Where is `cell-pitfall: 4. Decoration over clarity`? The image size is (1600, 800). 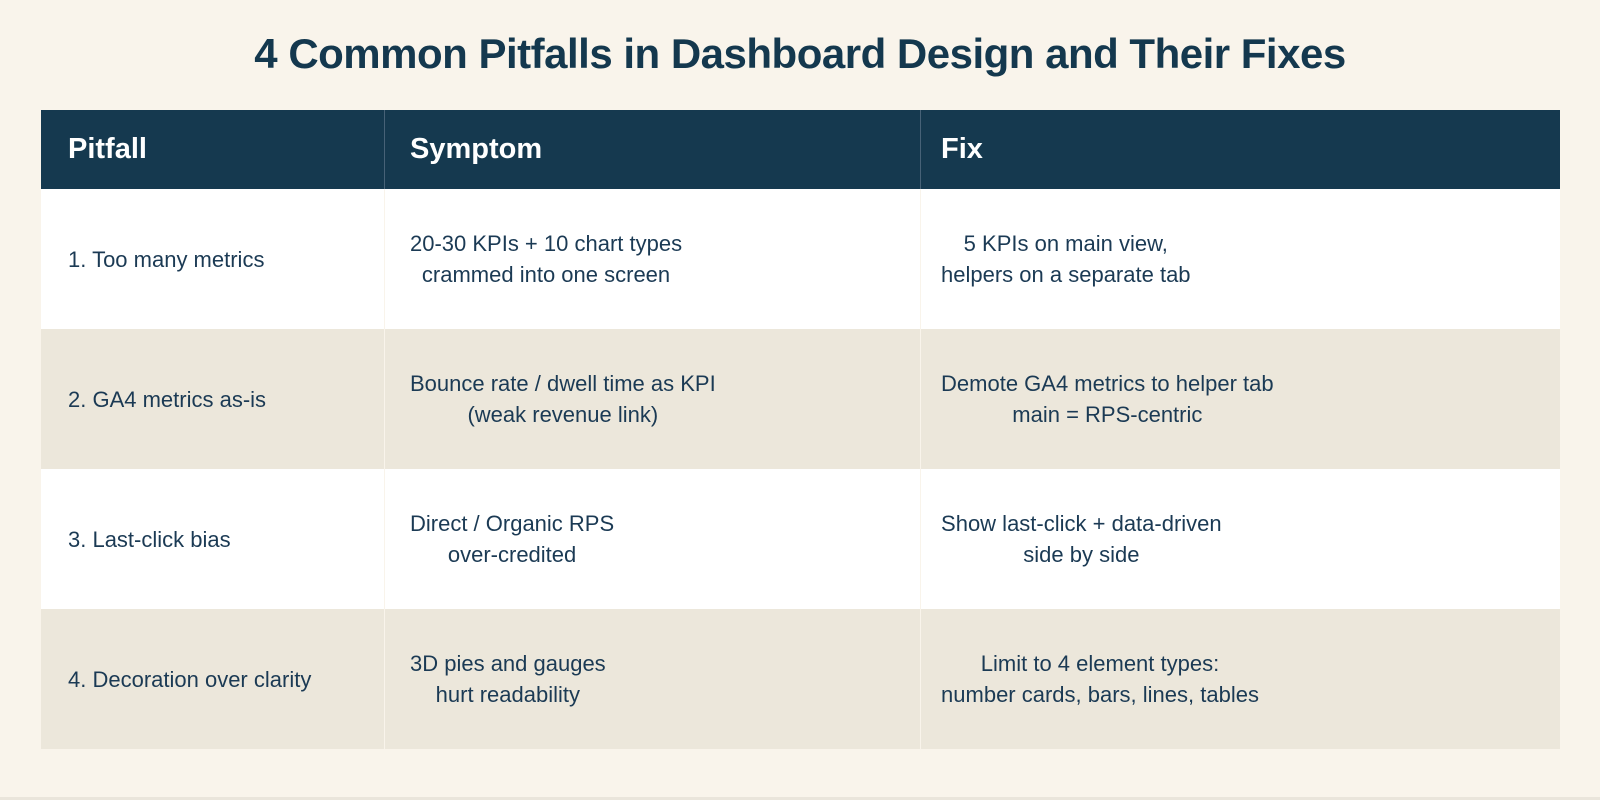
cell-pitfall: 4. Decoration over clarity is located at coordinates (212, 679).